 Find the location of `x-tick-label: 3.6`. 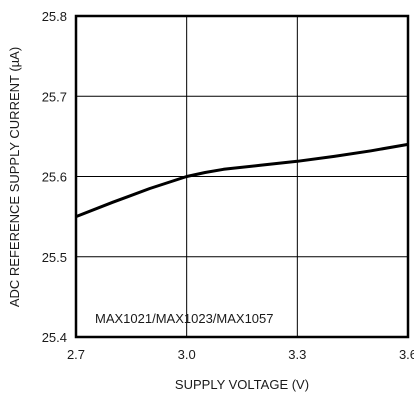

x-tick-label: 3.6 is located at coordinates (406, 354).